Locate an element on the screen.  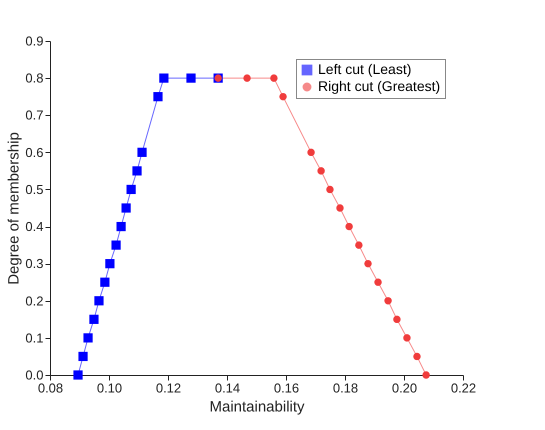
legend-label: Right cut (Greatest) is located at coordinates (379, 86).